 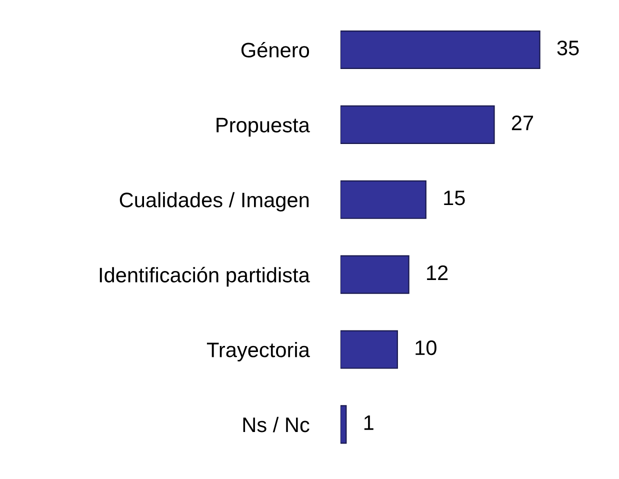 What do you see at coordinates (369, 423) in the screenshot?
I see `data-label: 1` at bounding box center [369, 423].